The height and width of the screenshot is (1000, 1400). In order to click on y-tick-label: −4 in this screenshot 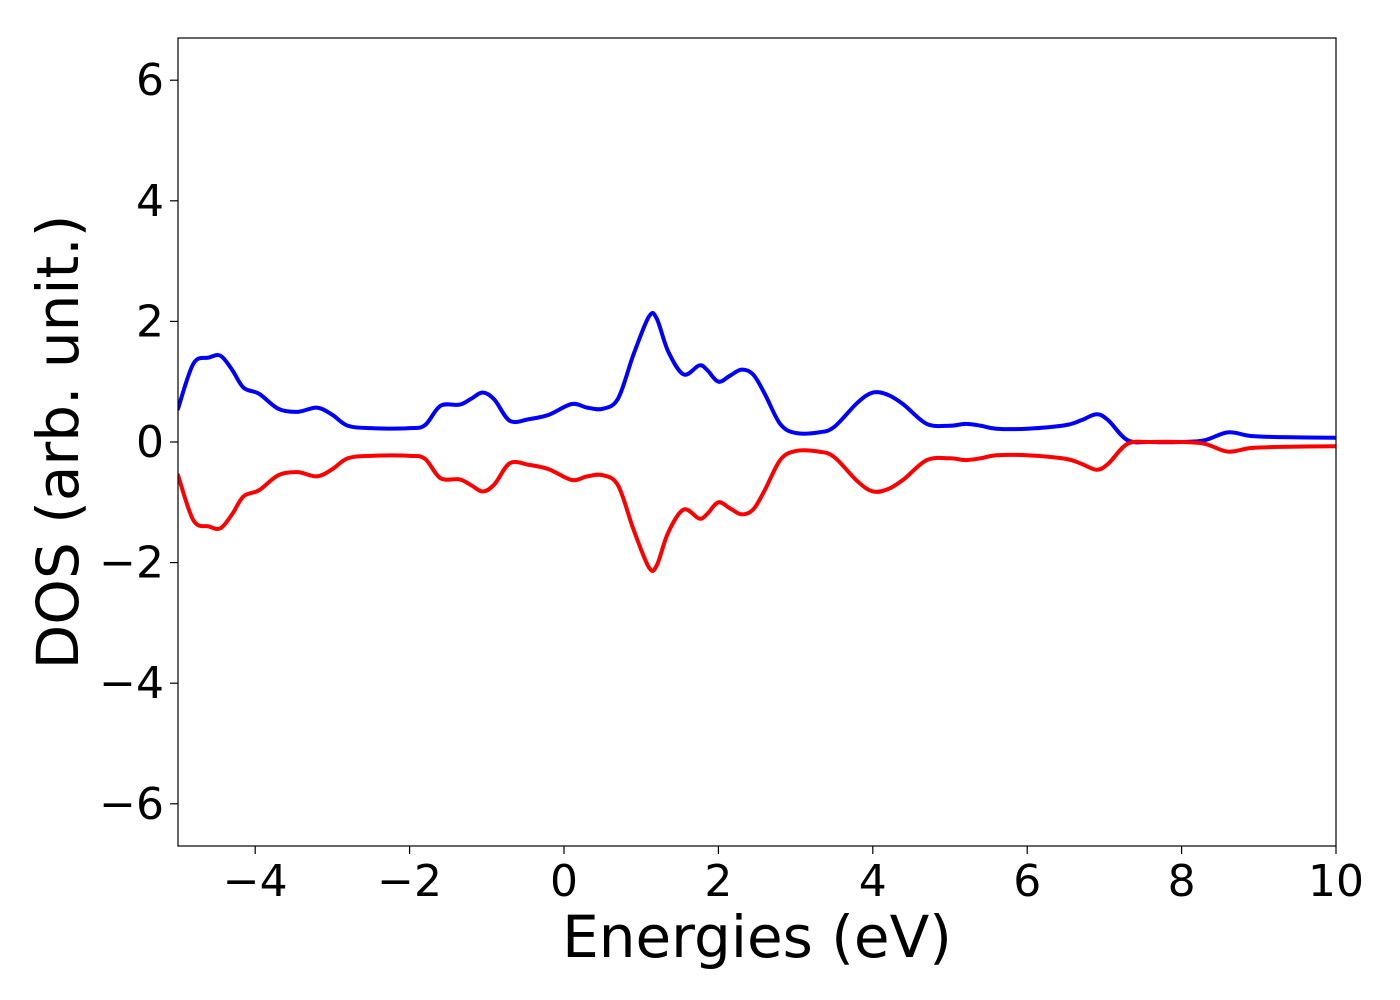, I will do `click(131, 683)`.